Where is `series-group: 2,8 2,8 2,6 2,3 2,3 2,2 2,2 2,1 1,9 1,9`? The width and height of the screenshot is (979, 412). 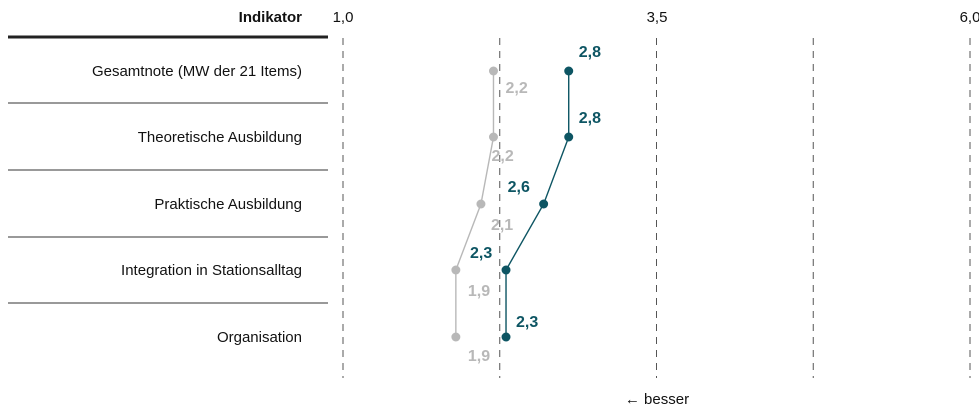
series-group: 2,8 2,8 2,6 2,3 2,3 2,2 2,2 2,1 1,9 1,9 is located at coordinates (526, 204).